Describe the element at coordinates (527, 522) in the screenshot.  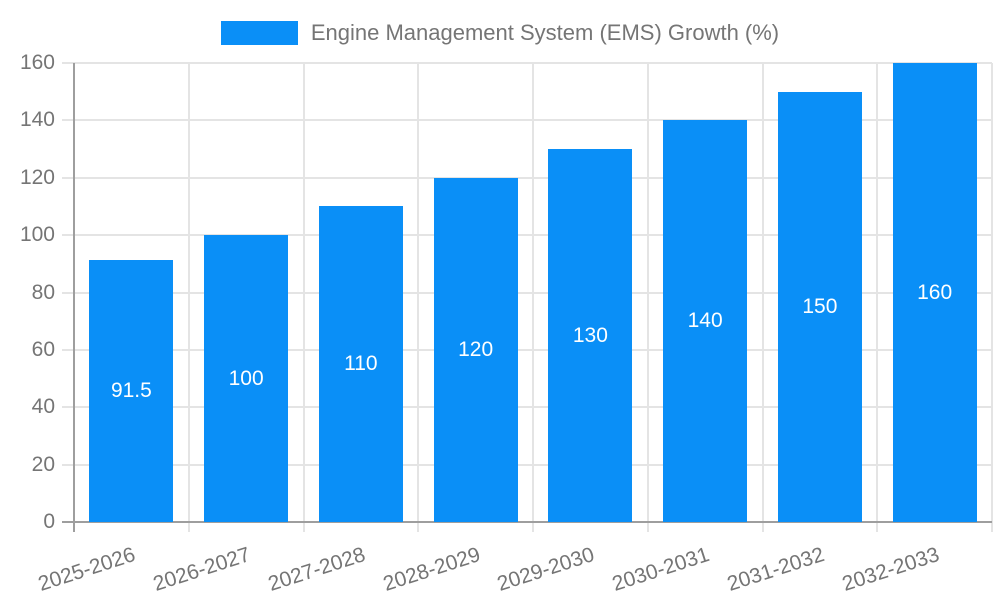
I see `x-axis-line` at that location.